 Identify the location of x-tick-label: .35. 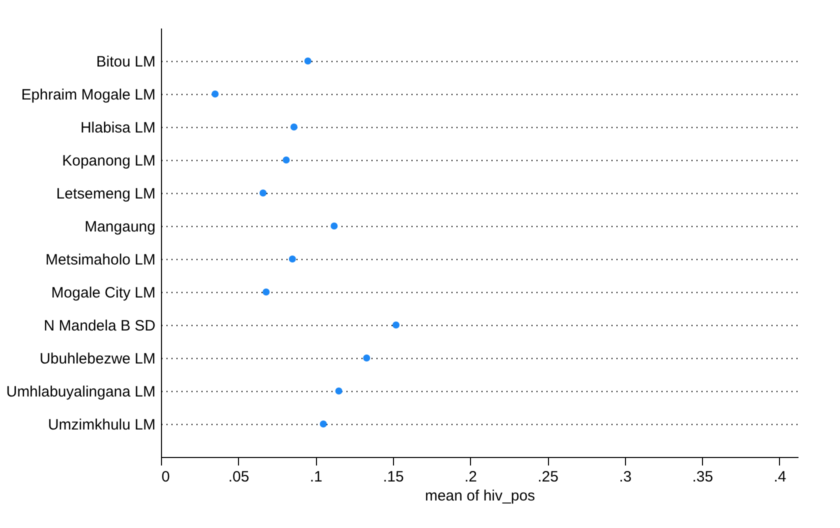
(703, 477).